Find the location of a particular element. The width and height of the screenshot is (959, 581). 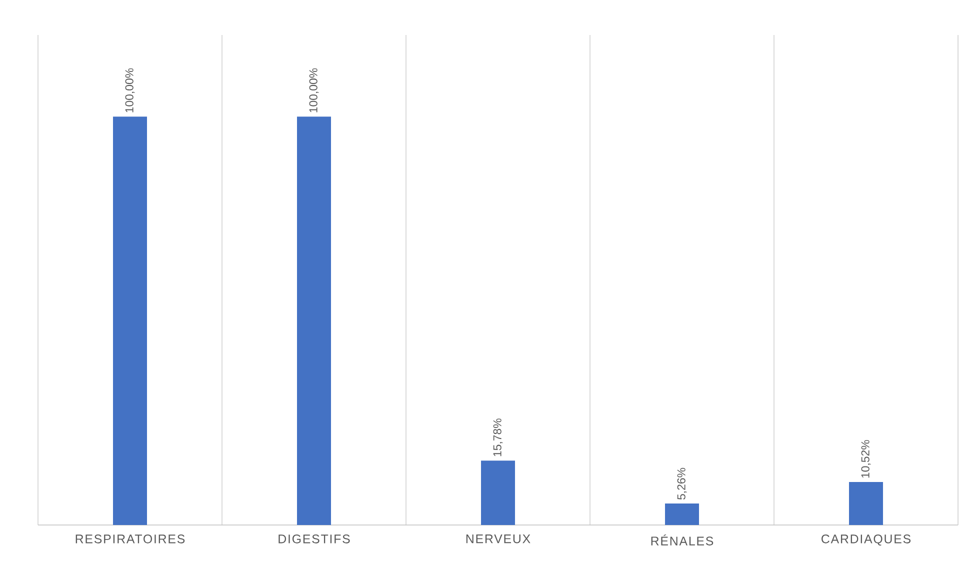

data-label: 10,52% is located at coordinates (866, 459).